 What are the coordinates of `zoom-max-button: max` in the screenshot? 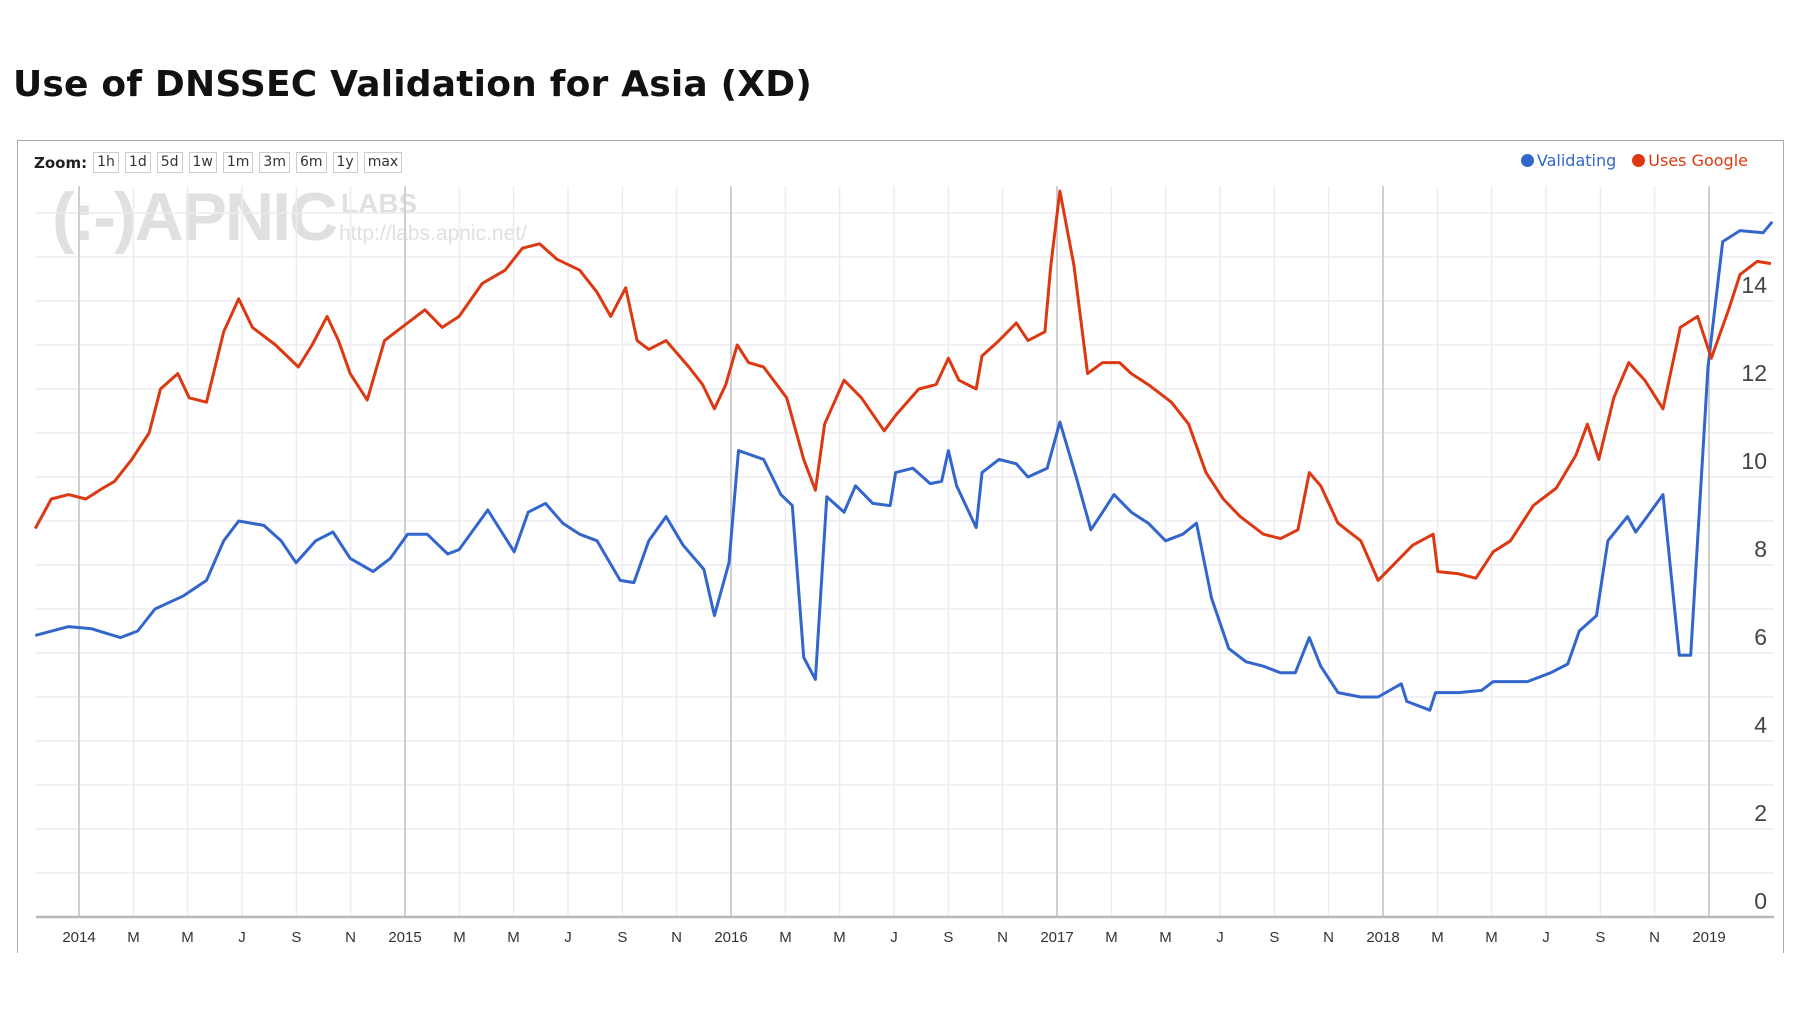 It's located at (383, 162).